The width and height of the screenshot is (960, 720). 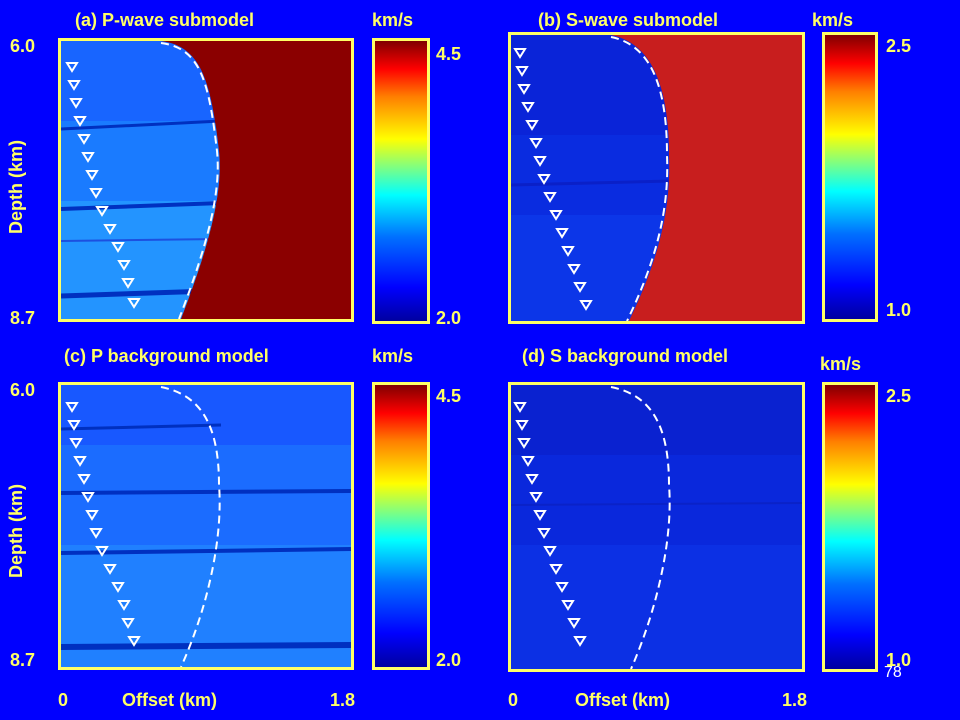 What do you see at coordinates (393, 20) in the screenshot?
I see `panel-a-unit: km/s` at bounding box center [393, 20].